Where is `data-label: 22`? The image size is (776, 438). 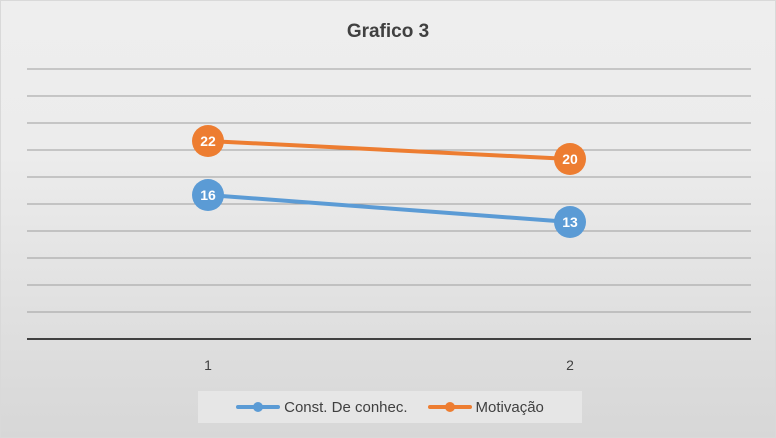 data-label: 22 is located at coordinates (208, 141).